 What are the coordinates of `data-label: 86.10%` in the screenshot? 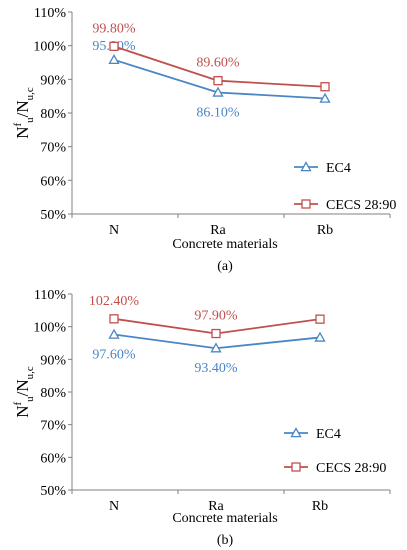 It's located at (218, 112).